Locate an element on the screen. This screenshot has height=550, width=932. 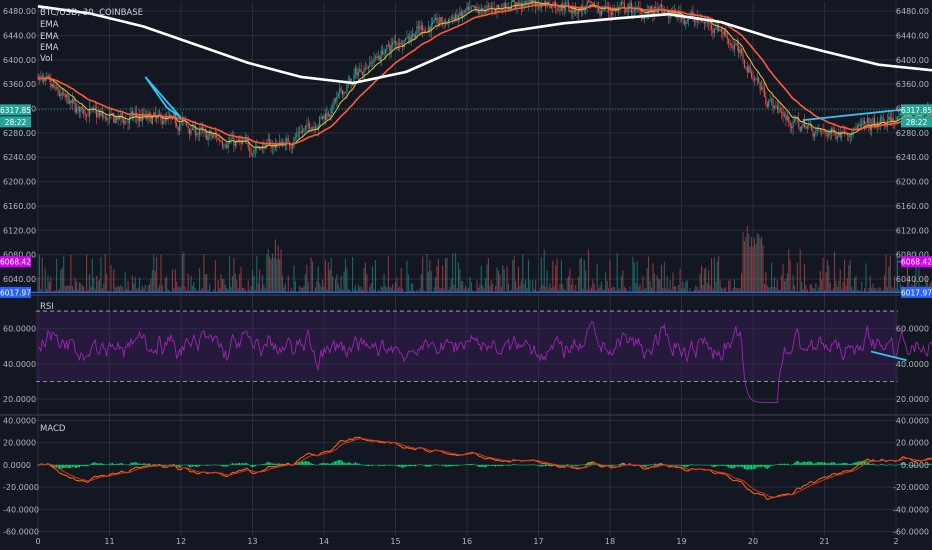
right-axis-tick: 20.0000 is located at coordinates (912, 443).